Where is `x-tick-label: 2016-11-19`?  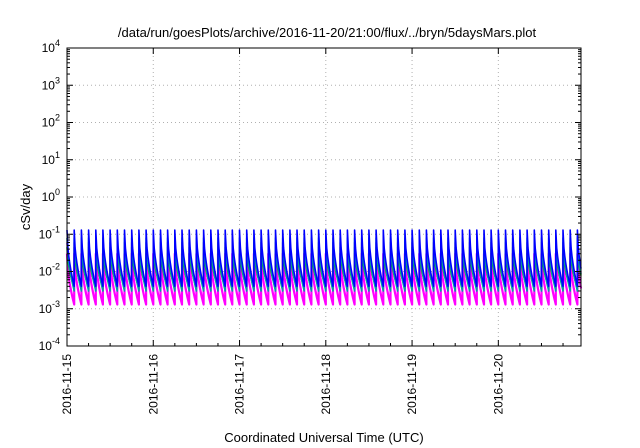 x-tick-label: 2016-11-19 is located at coordinates (412, 384).